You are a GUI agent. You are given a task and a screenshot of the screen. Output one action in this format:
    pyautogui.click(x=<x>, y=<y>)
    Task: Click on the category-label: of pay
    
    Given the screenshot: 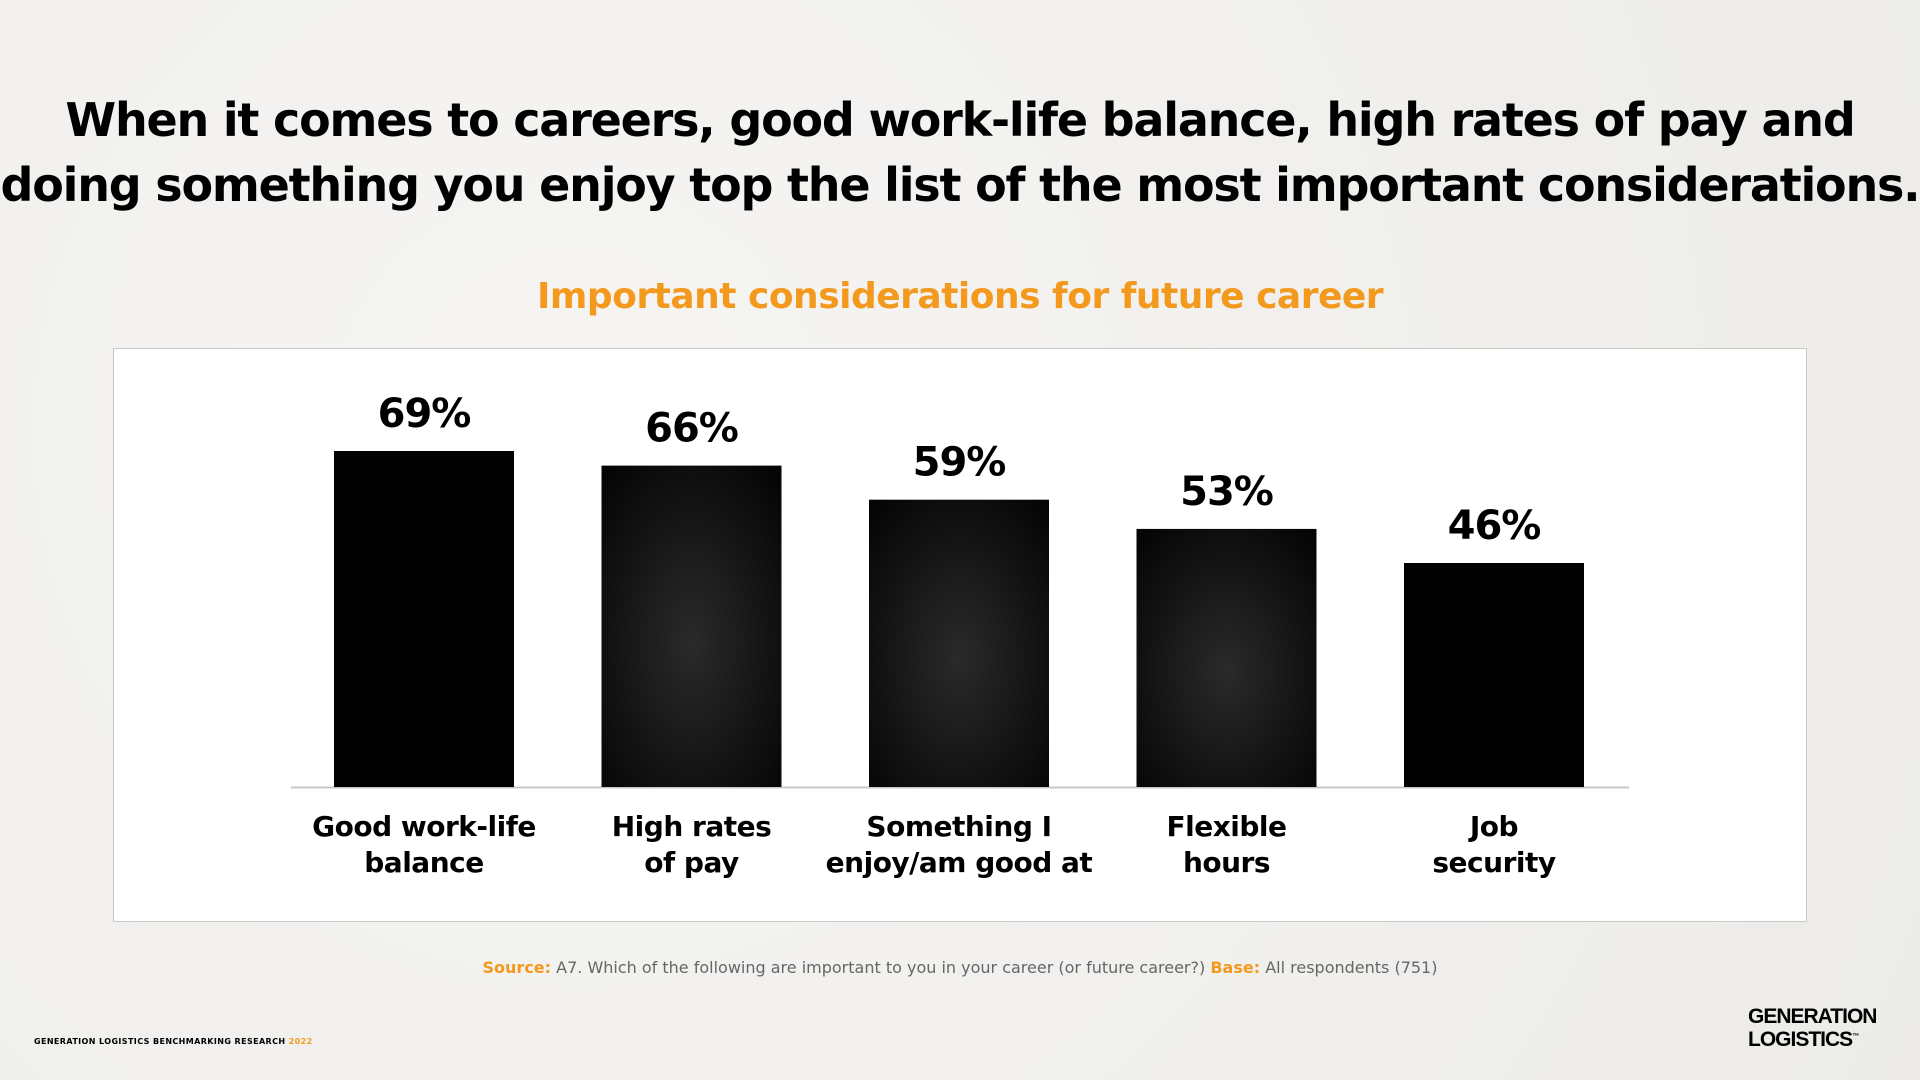 What is the action you would take?
    pyautogui.click(x=691, y=862)
    